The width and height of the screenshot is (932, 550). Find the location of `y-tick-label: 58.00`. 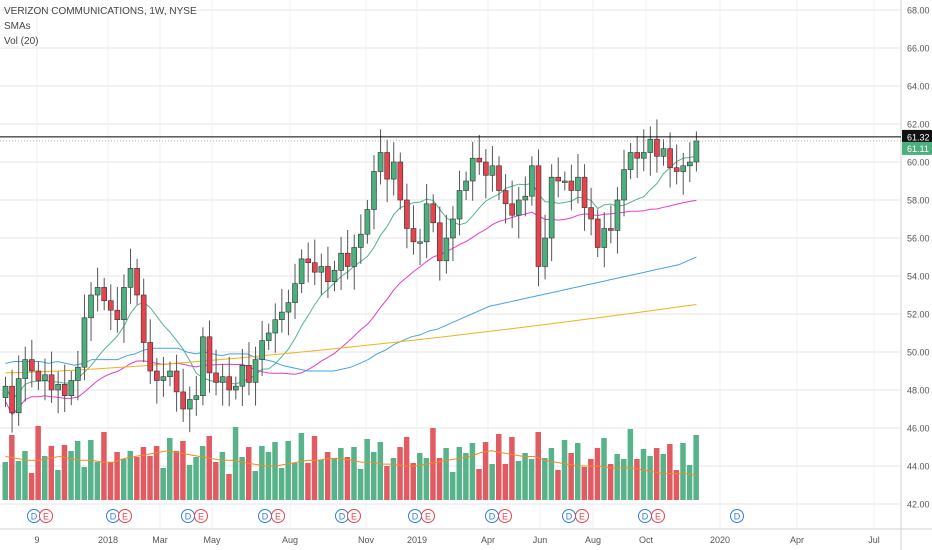

y-tick-label: 58.00 is located at coordinates (918, 201).